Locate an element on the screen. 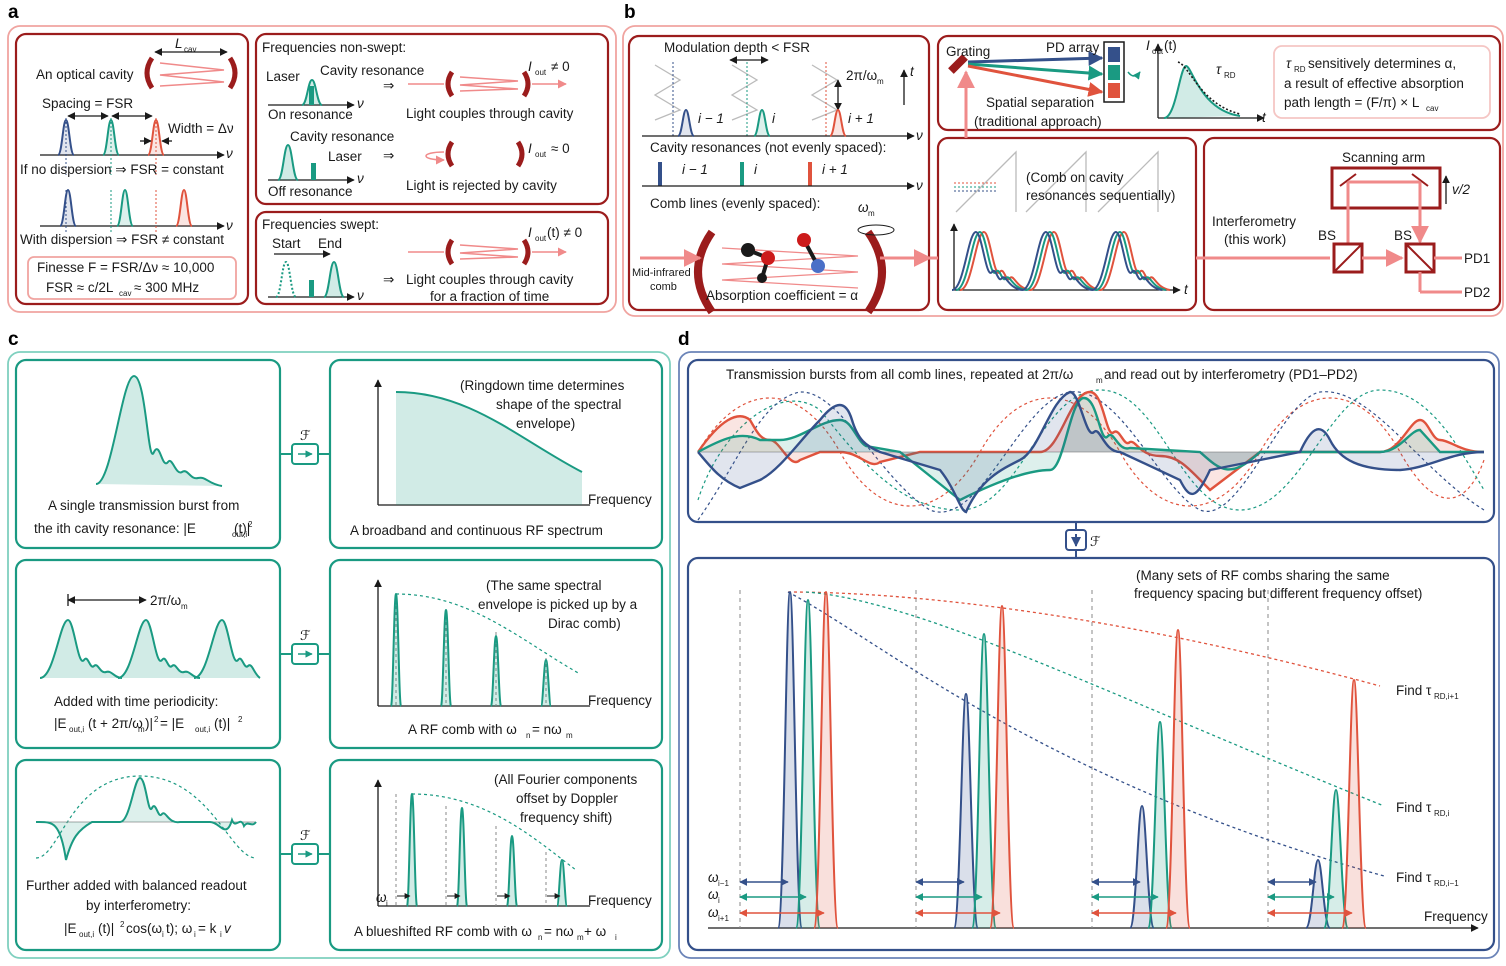 The height and width of the screenshot is (966, 1506). periodicity-2b-sub: m is located at coordinates (141, 729).